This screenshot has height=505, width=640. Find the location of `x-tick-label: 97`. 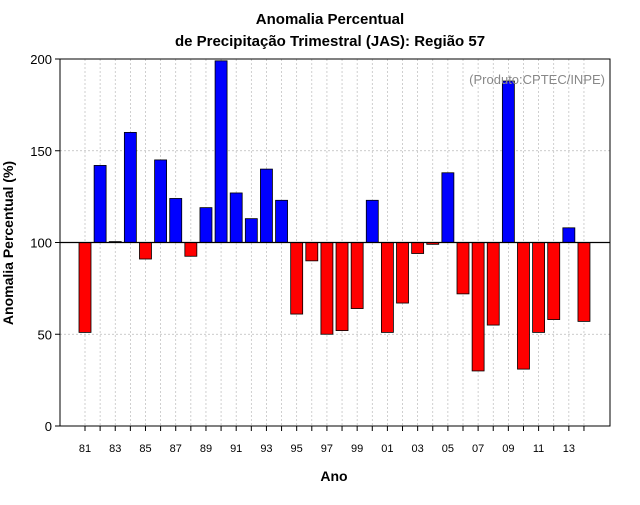

x-tick-label: 97 is located at coordinates (327, 449).